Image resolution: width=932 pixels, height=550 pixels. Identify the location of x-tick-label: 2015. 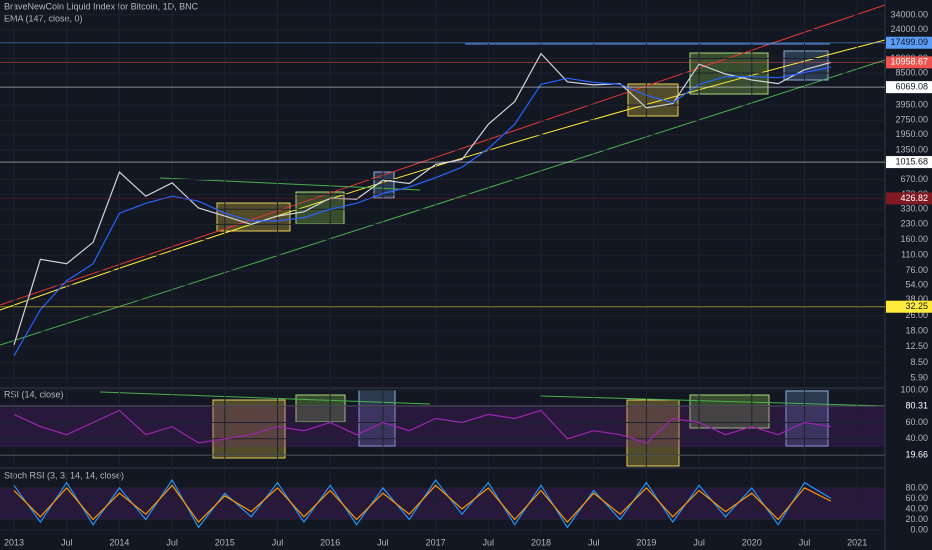
(225, 542).